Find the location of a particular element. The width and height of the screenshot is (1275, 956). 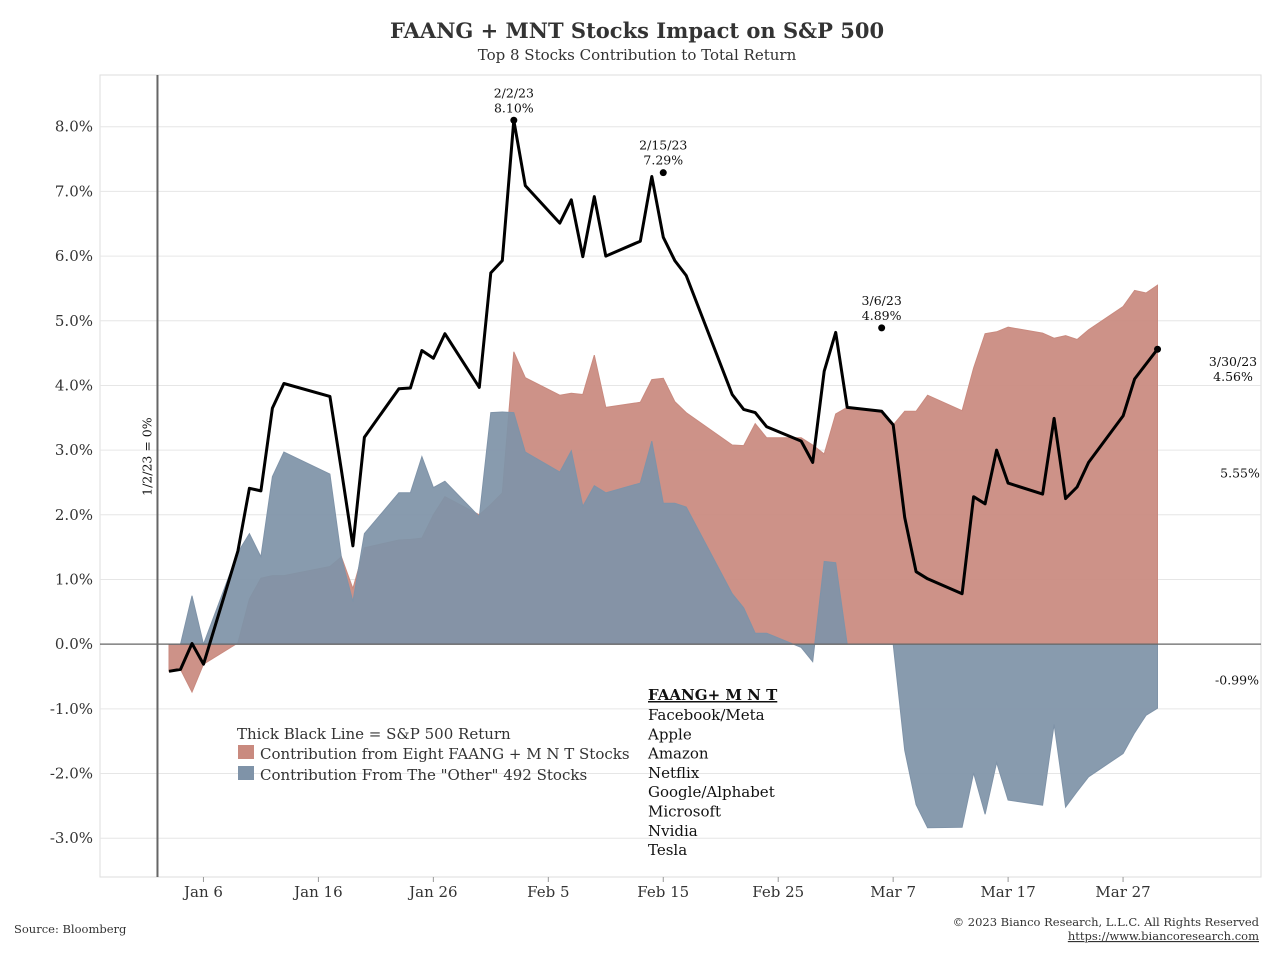

chart-title: FAANG + MNT Stocks Impact on S&P 500 is located at coordinates (637, 30).